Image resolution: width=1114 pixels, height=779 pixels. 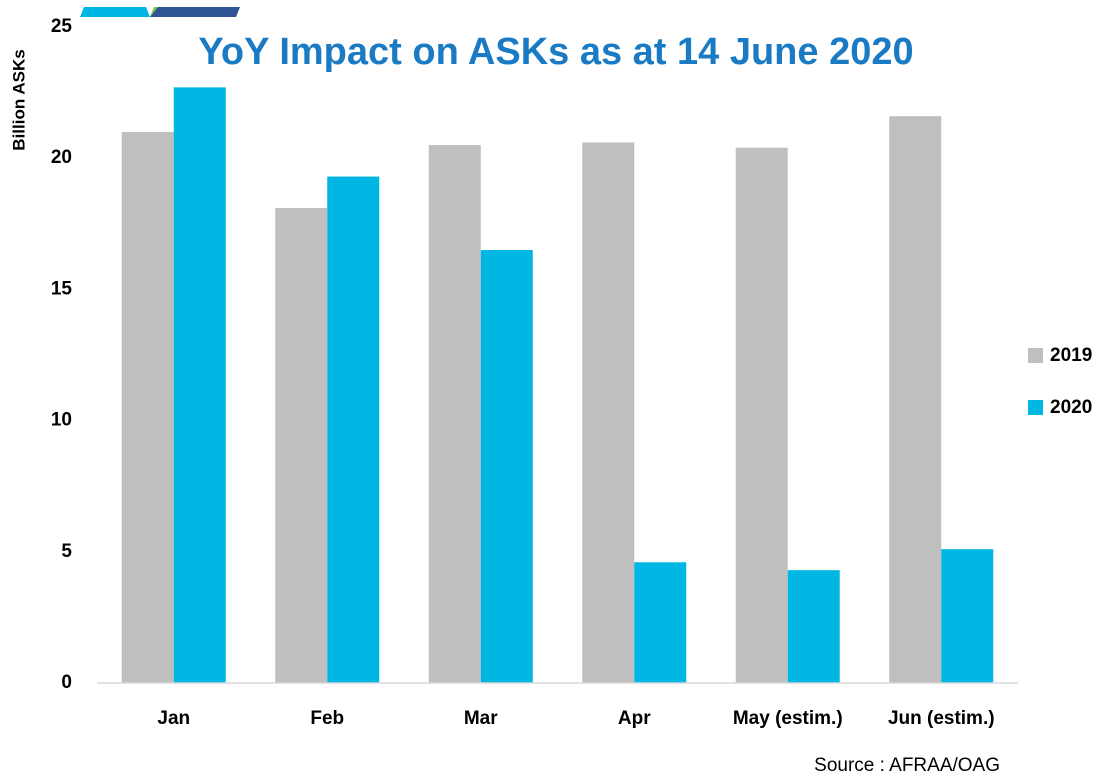 I want to click on y-tick-label: 0, so click(x=66, y=682).